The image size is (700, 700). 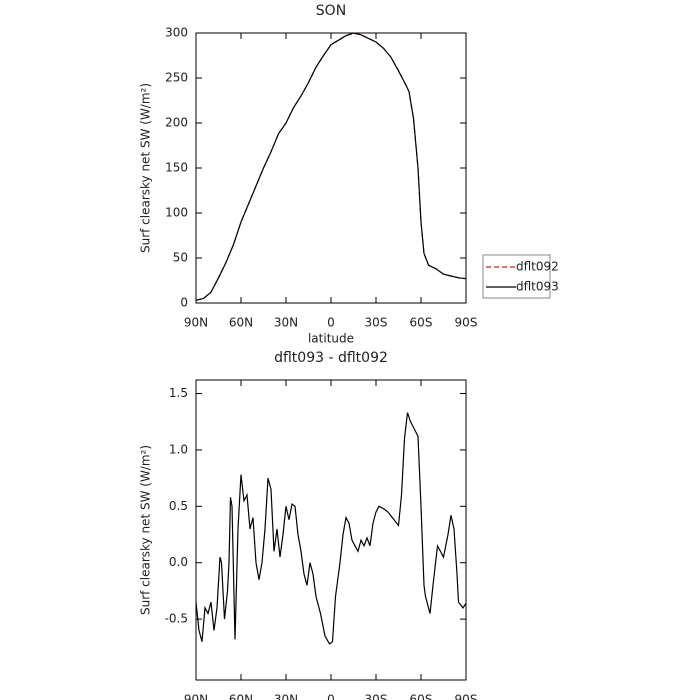 What do you see at coordinates (178, 562) in the screenshot?
I see `y-tick-label: 0.0` at bounding box center [178, 562].